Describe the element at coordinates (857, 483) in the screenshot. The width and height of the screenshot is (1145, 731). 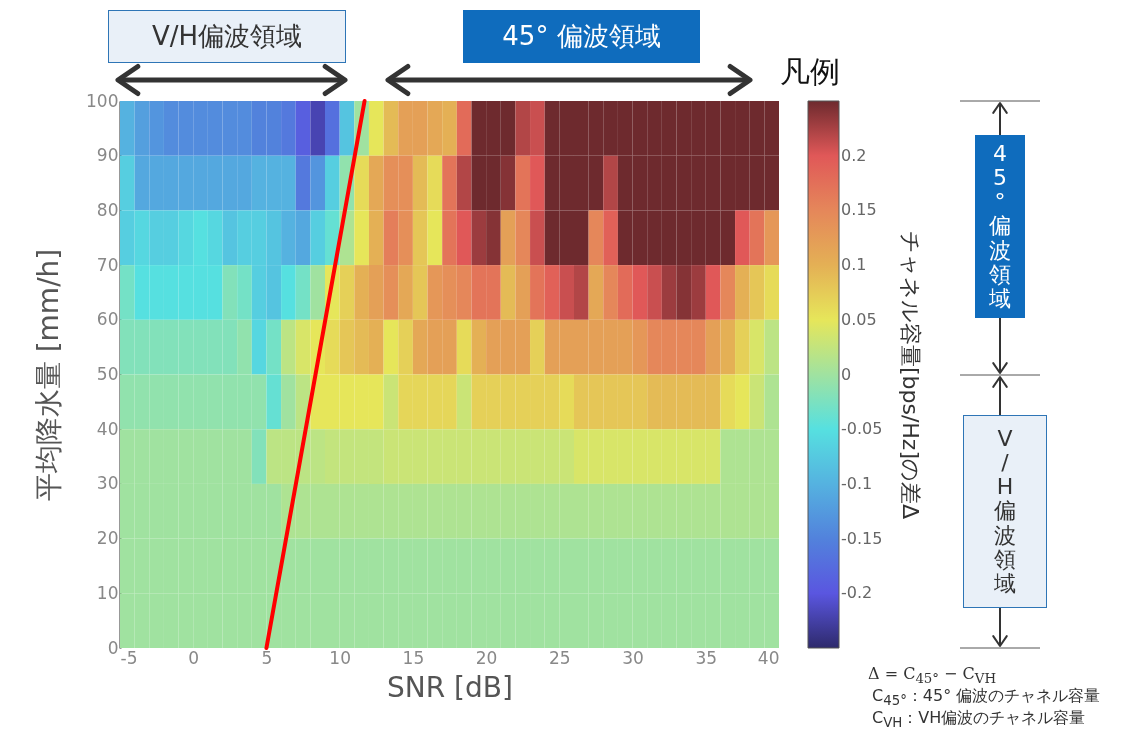
I see `color-bar-label: -0.1` at that location.